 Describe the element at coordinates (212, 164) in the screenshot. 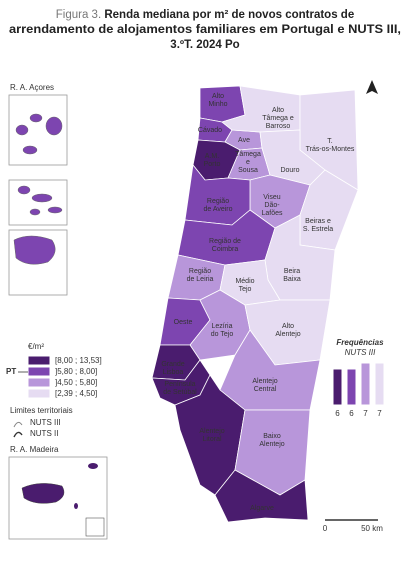

I see `region-label-line: Porto` at that location.